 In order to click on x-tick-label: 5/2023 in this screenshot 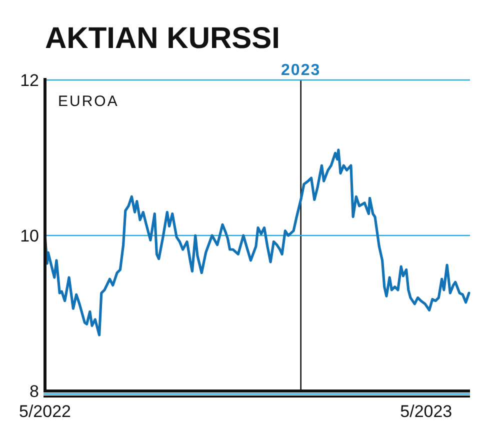, I will do `click(426, 411)`.